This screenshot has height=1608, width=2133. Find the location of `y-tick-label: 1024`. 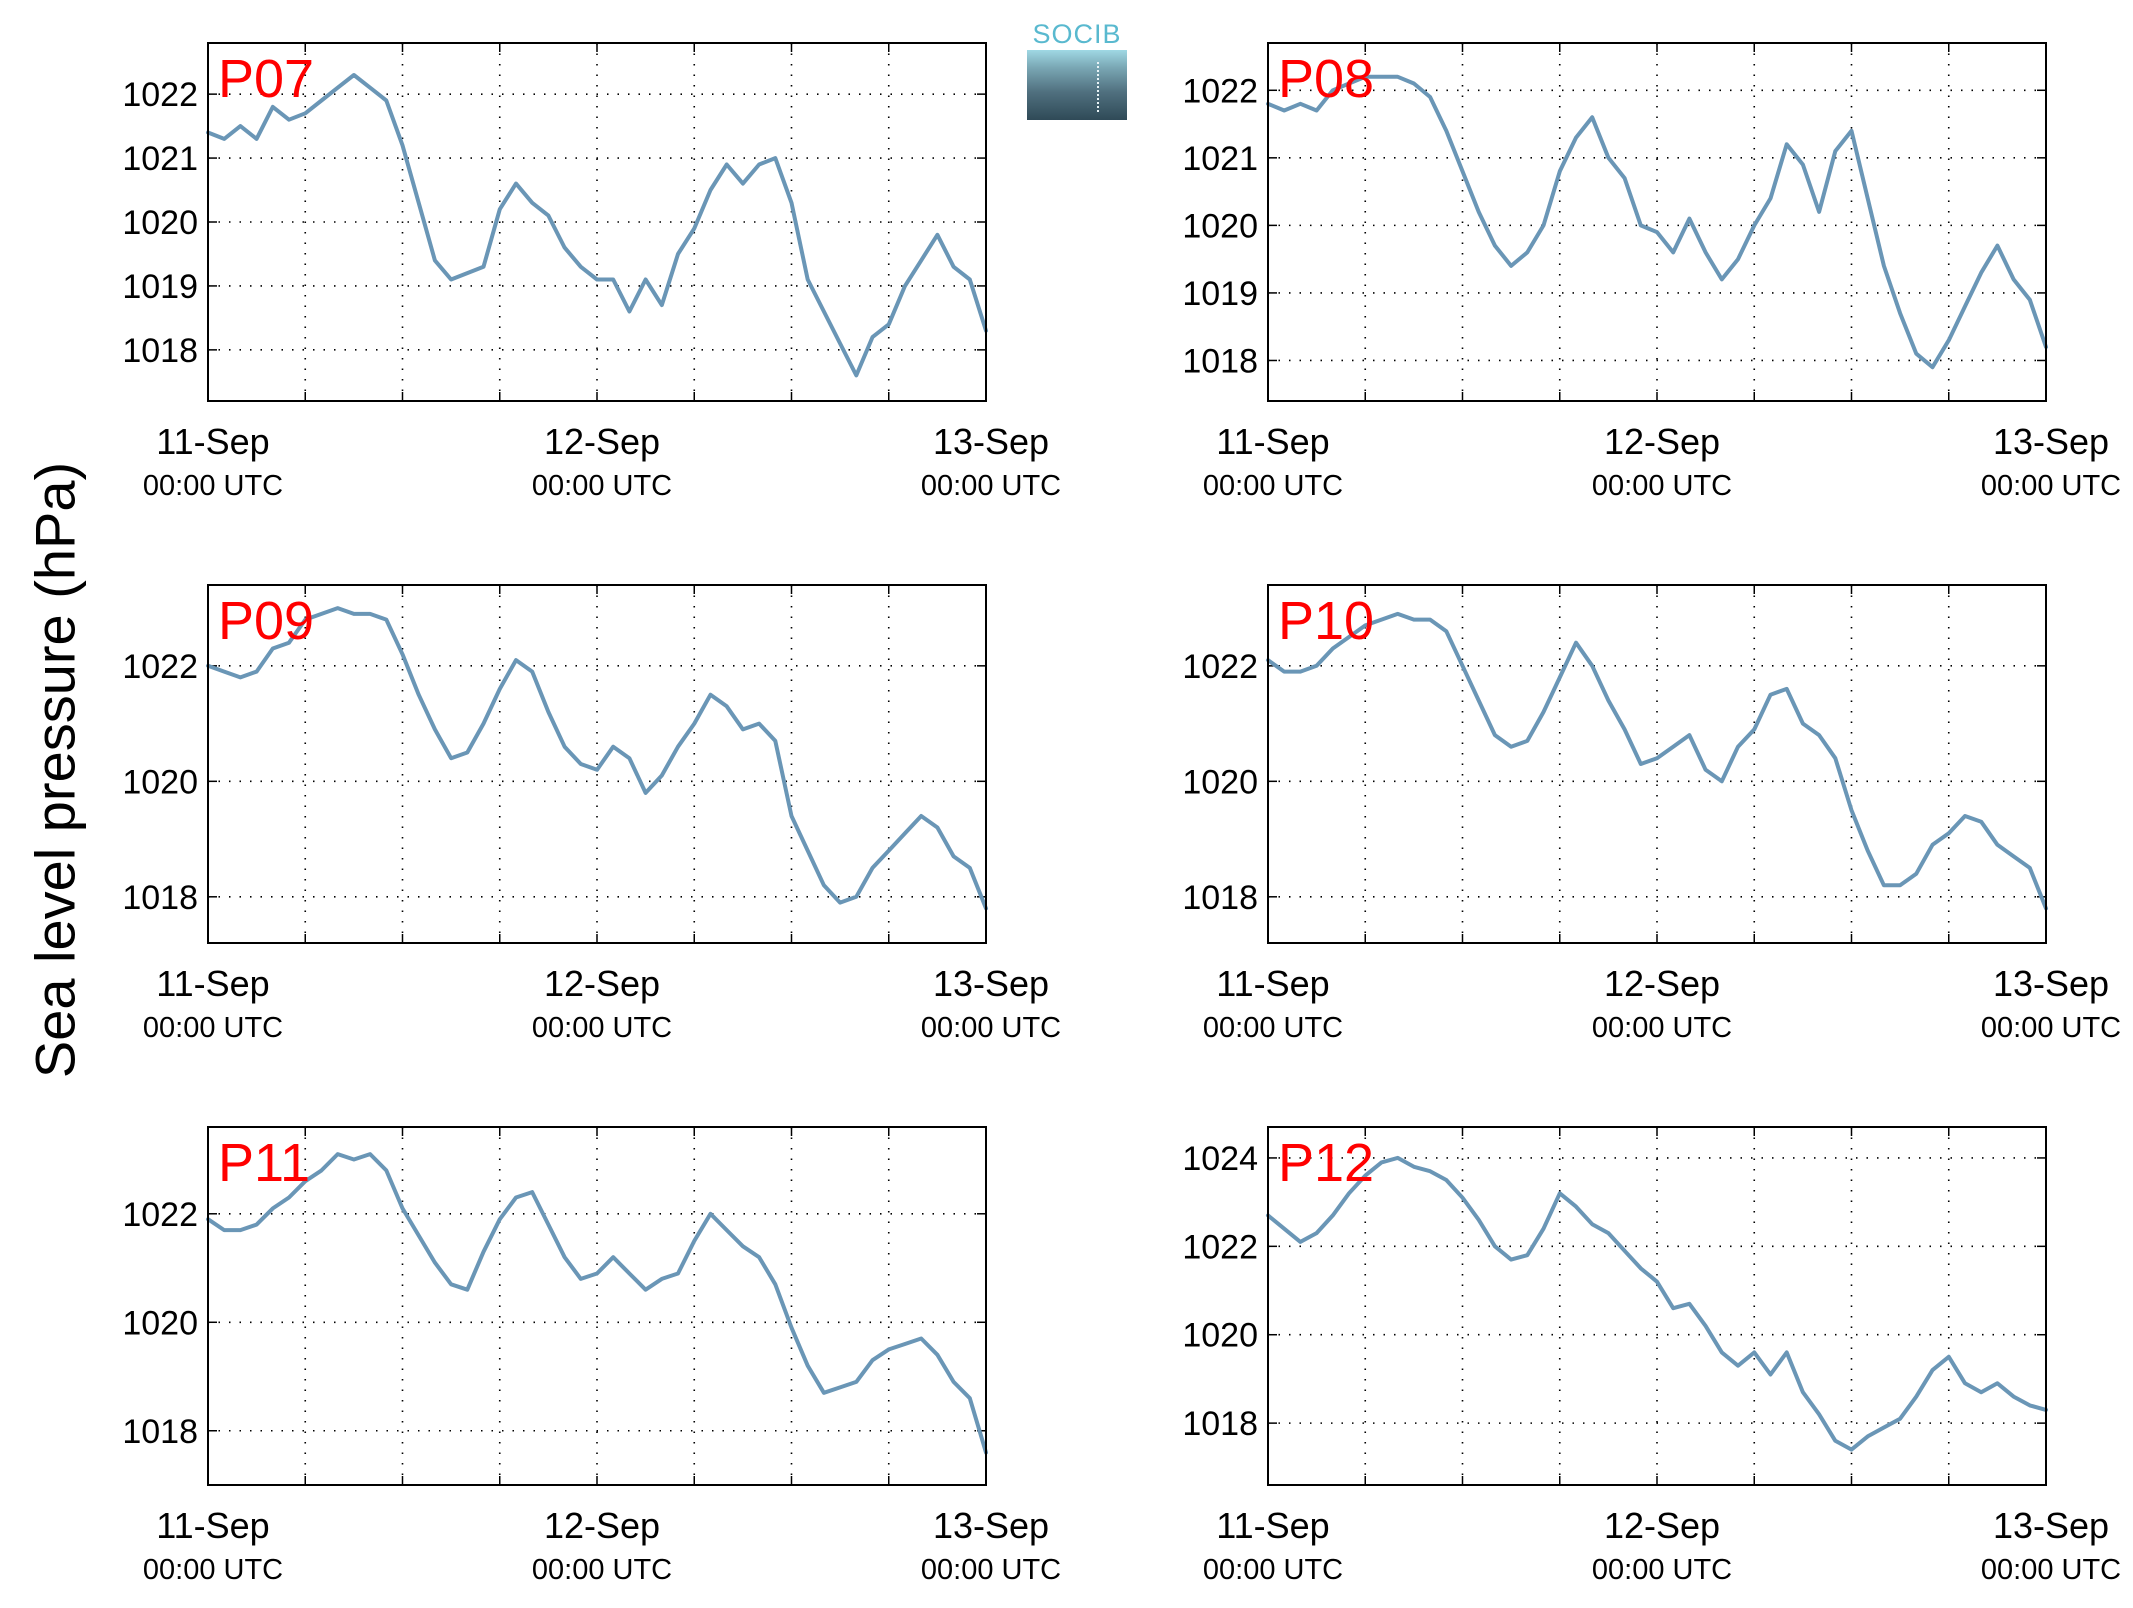

y-tick-label: 1024 is located at coordinates (1220, 1159).